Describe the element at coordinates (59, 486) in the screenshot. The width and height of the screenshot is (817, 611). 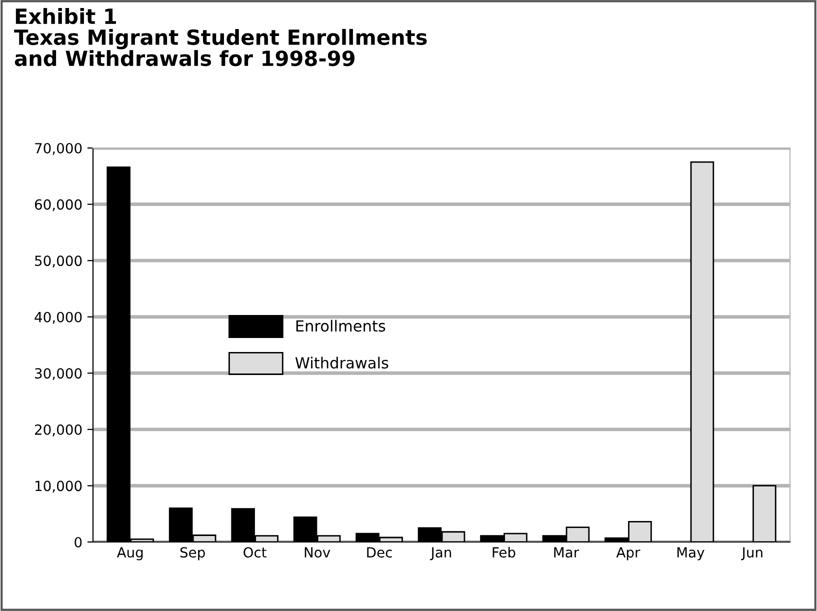
I see `y-tick-label: 10,000` at that location.